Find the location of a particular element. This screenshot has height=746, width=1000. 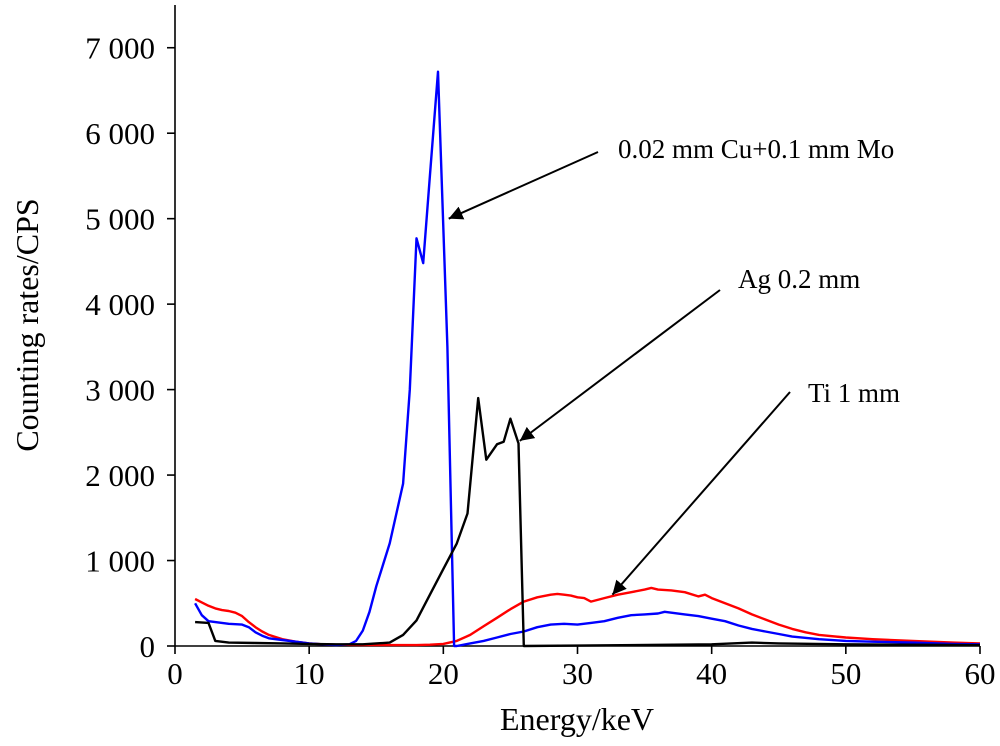

y-tick-label: 2 000 is located at coordinates (120, 475).